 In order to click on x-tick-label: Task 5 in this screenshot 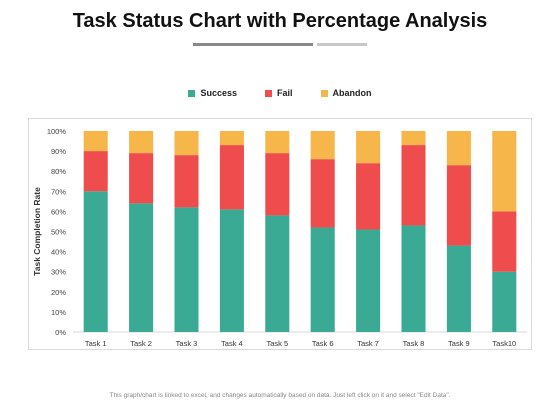, I will do `click(277, 343)`.